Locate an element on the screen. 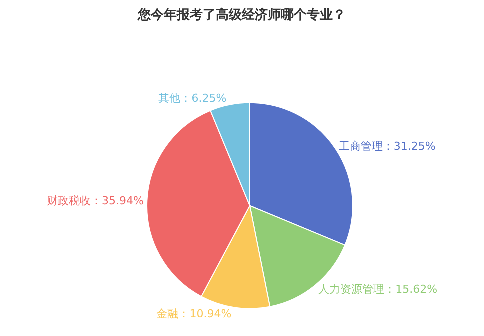 This screenshot has height=336, width=484. slice-label: 其他：6.25% is located at coordinates (192, 99).